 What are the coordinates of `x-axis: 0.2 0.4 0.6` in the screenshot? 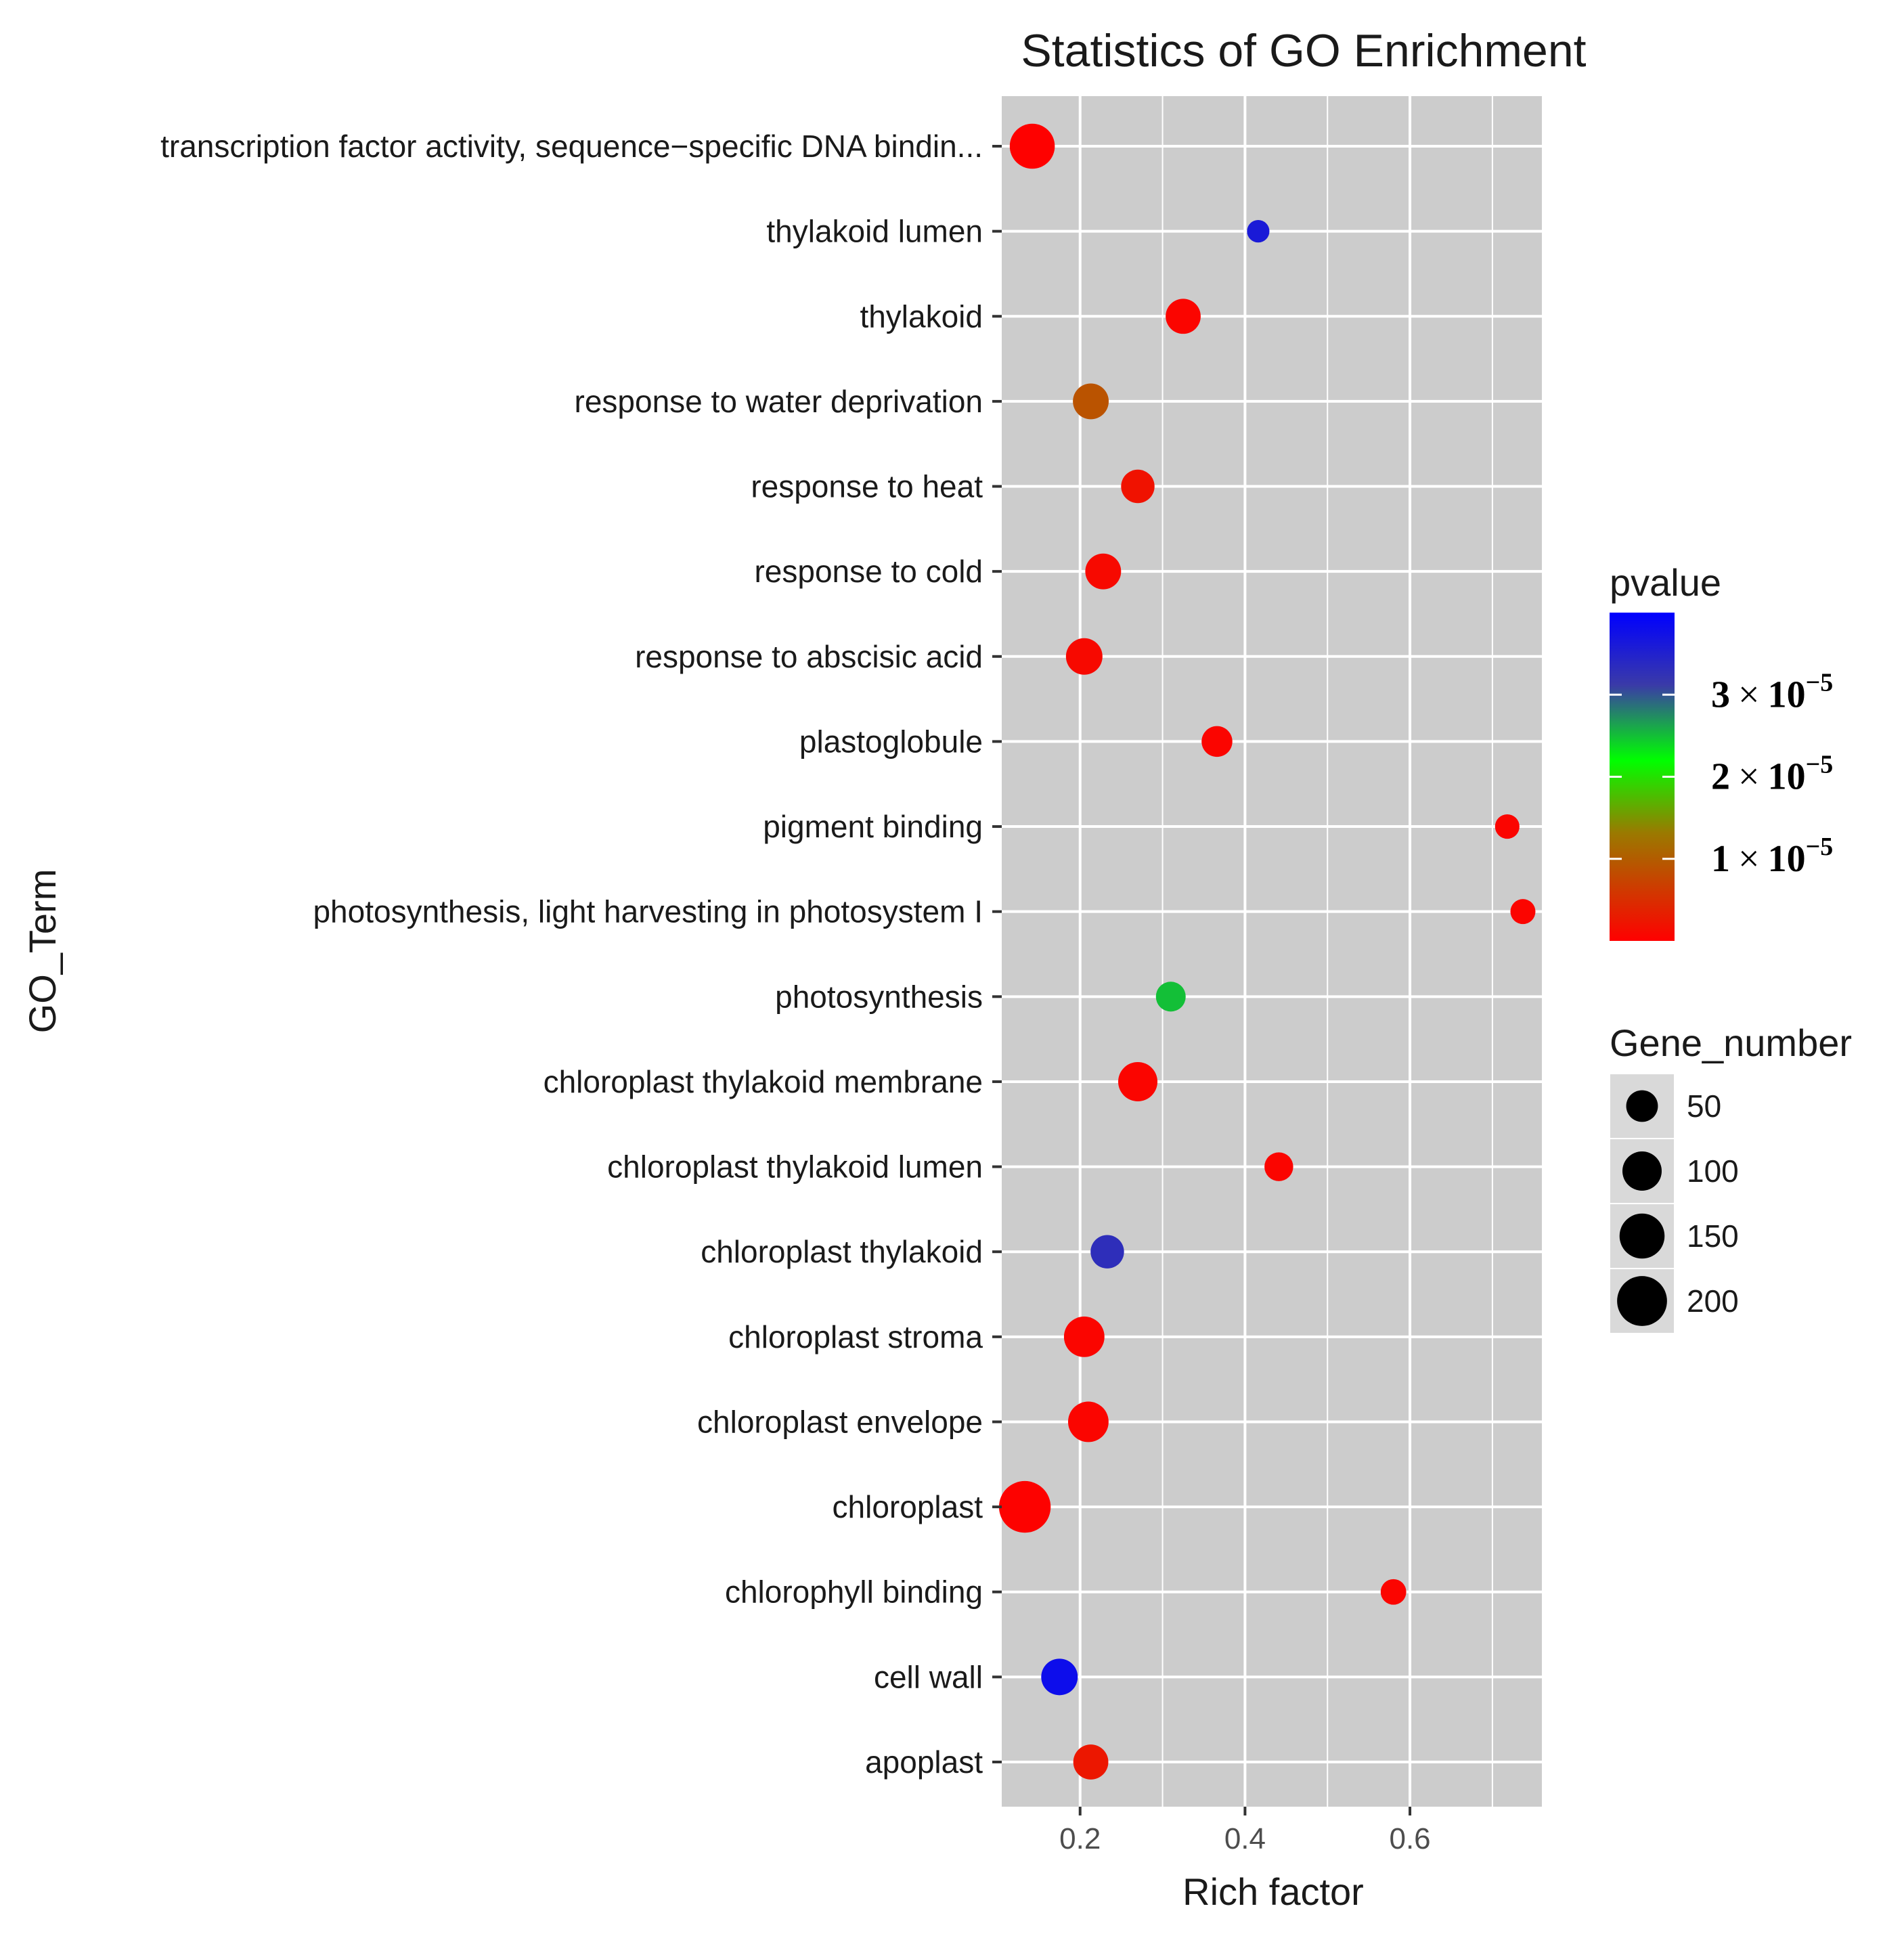 It's located at (1245, 1831).